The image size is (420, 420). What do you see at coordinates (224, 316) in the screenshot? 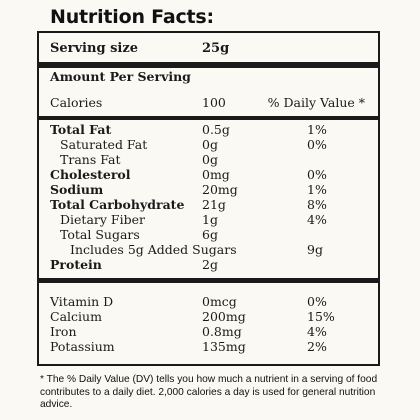
I see `vitamin-amount: 200mg` at bounding box center [224, 316].